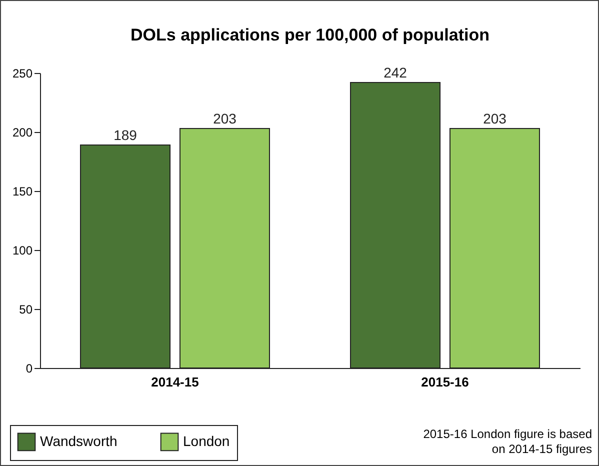  What do you see at coordinates (22, 73) in the screenshot?
I see `y-tick-label: 250` at bounding box center [22, 73].